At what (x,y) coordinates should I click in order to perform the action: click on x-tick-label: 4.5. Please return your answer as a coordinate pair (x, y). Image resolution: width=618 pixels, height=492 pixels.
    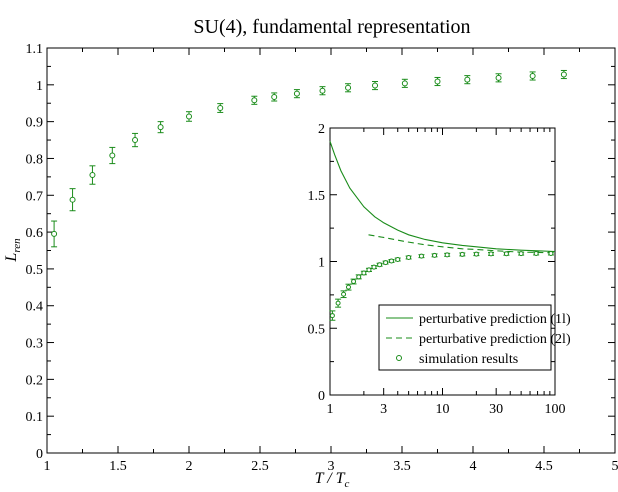
    Looking at the image, I should click on (544, 466).